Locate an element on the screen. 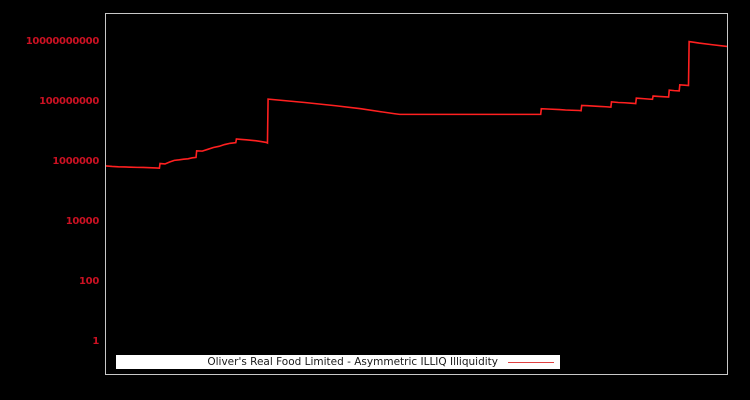 The width and height of the screenshot is (750, 400). y-tick-label: 100 is located at coordinates (89, 281).